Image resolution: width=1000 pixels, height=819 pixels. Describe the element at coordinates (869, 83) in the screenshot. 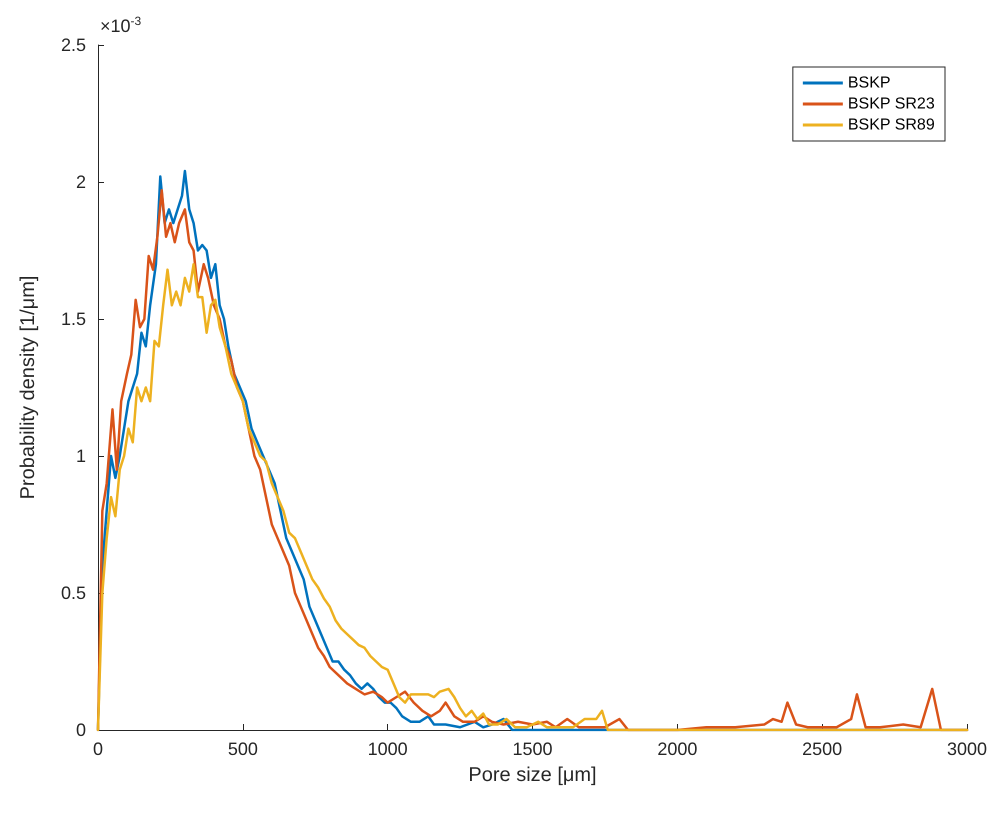

I see `legend-label: BSKP` at that location.